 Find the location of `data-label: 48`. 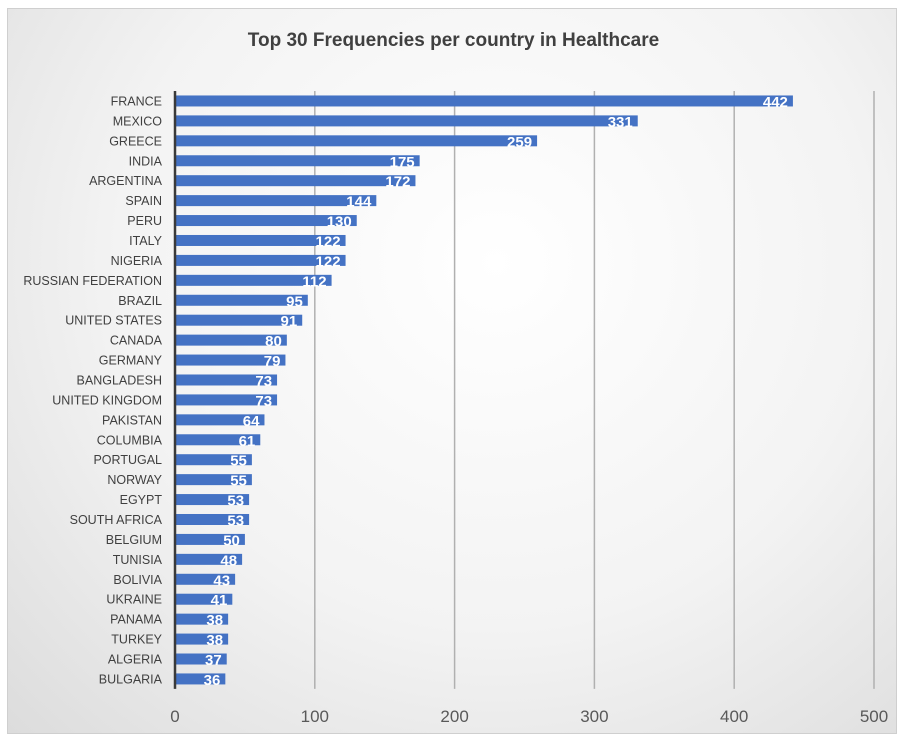

data-label: 48 is located at coordinates (228, 560).